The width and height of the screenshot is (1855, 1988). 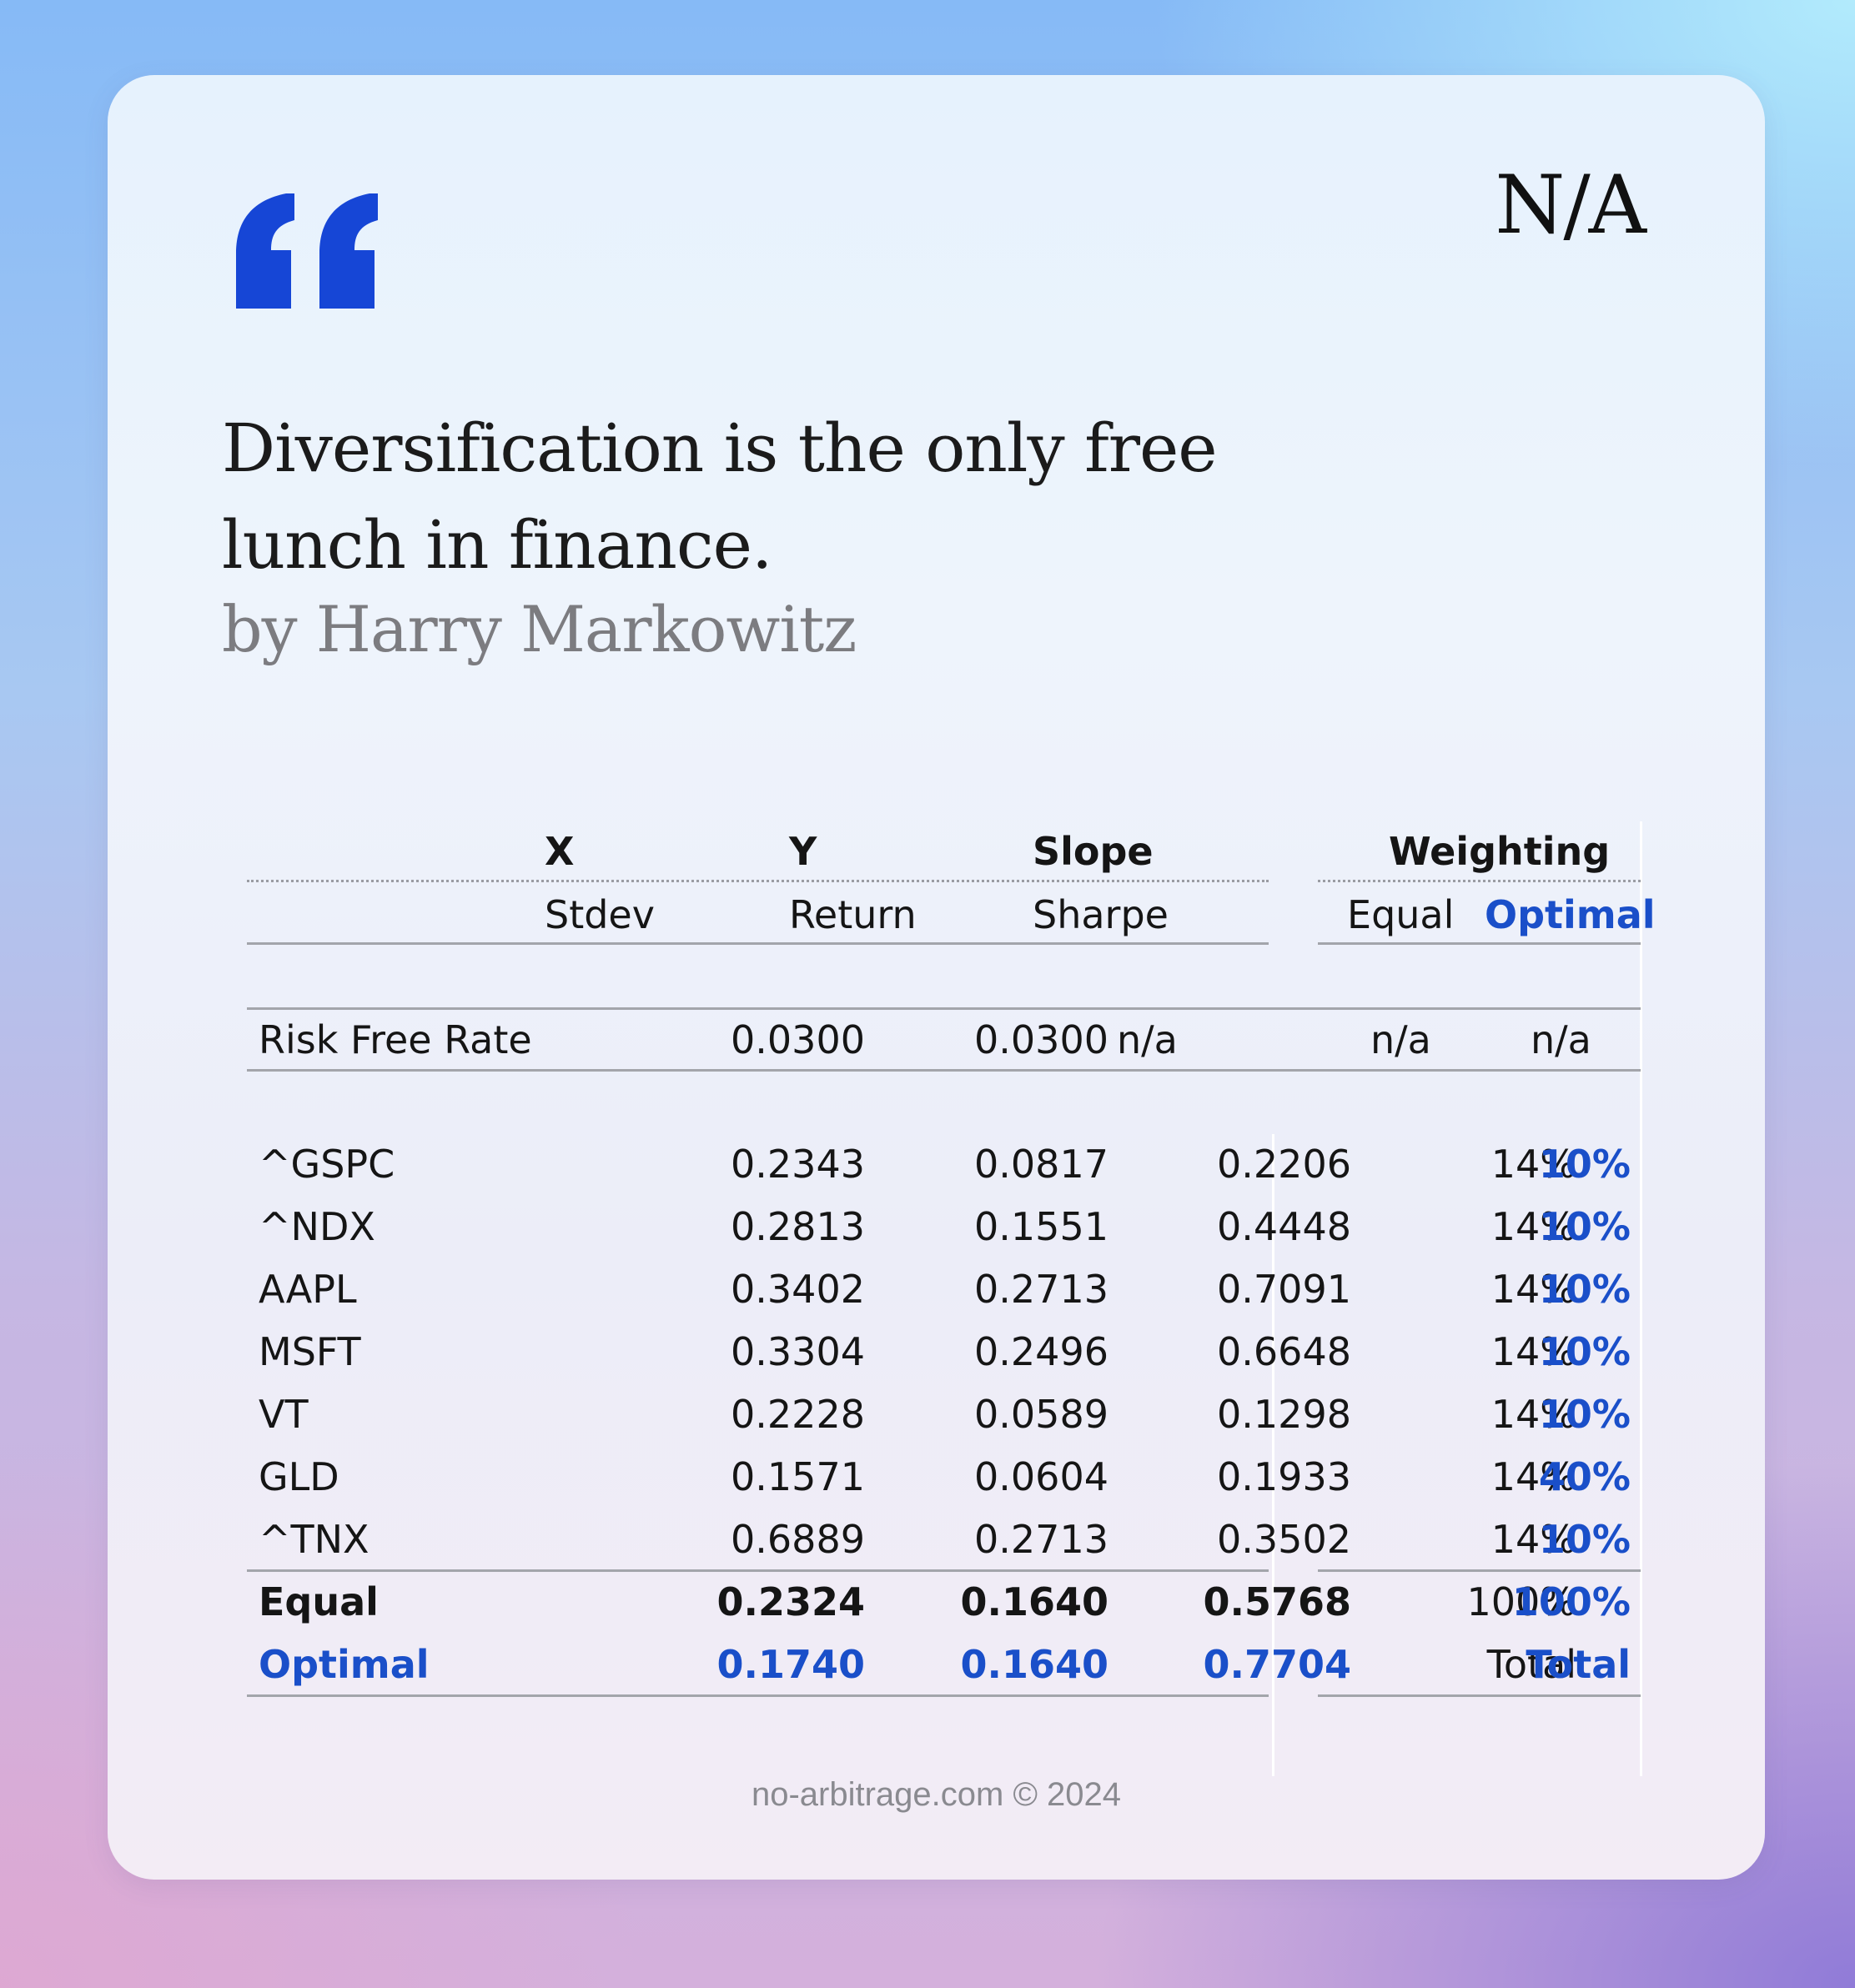 What do you see at coordinates (1147, 1039) in the screenshot?
I see `risk-free-sharpe: n/a` at bounding box center [1147, 1039].